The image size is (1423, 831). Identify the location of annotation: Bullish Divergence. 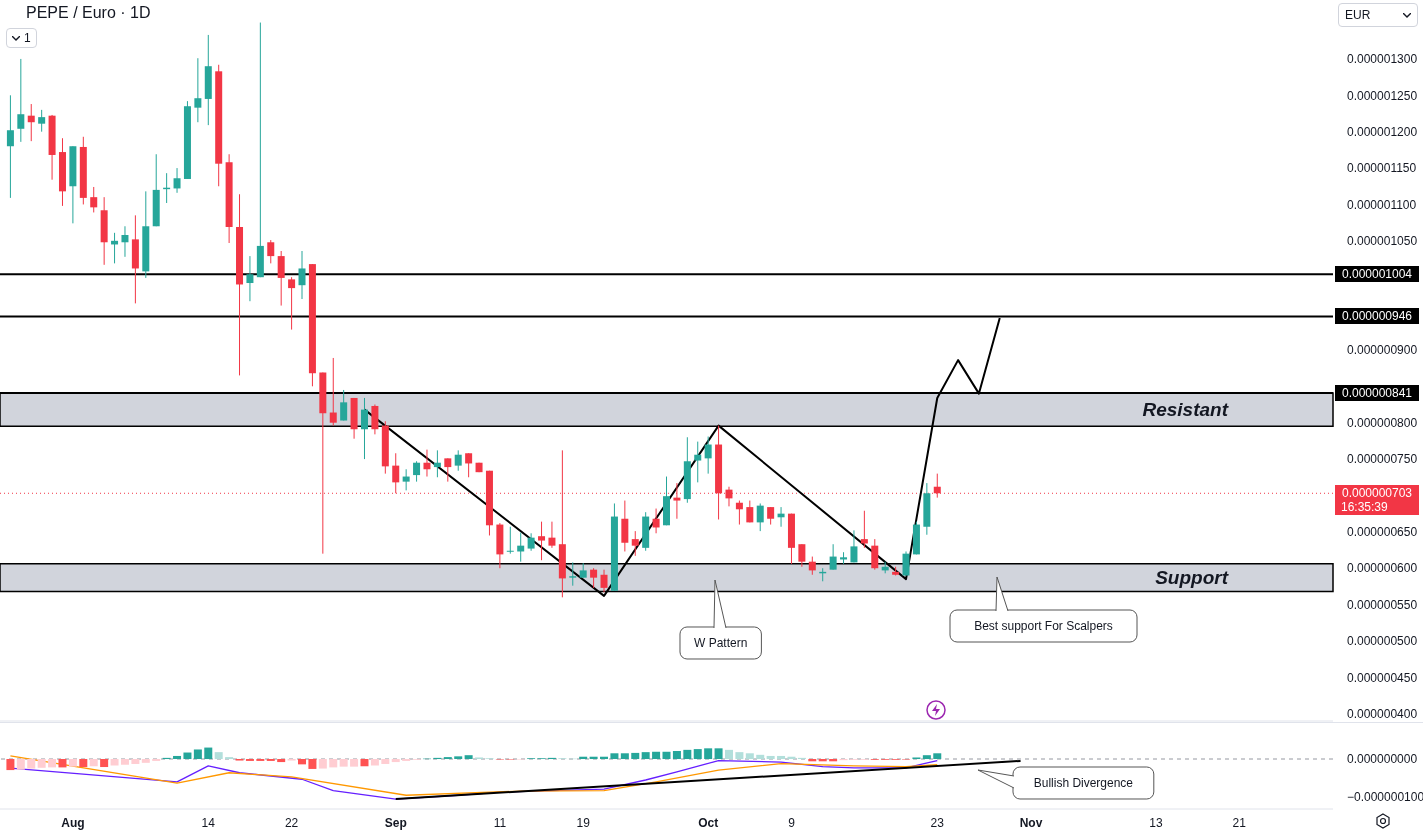
(1083, 783).